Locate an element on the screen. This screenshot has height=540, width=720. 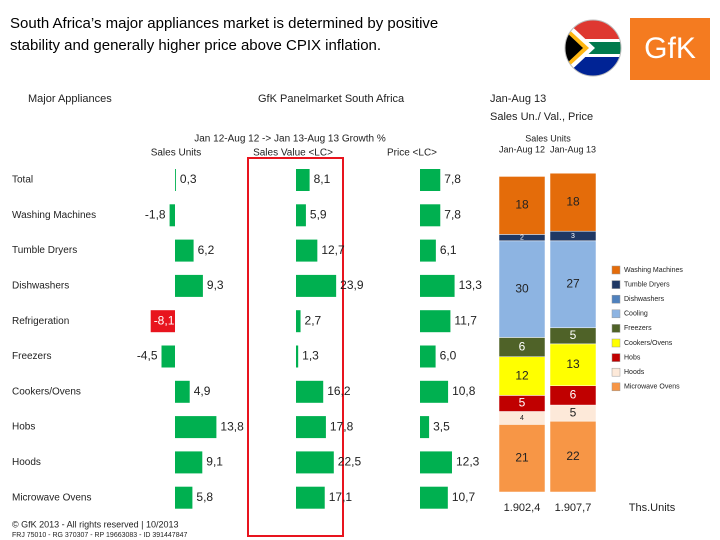
value-label: 5,8 is located at coordinates (204, 497).